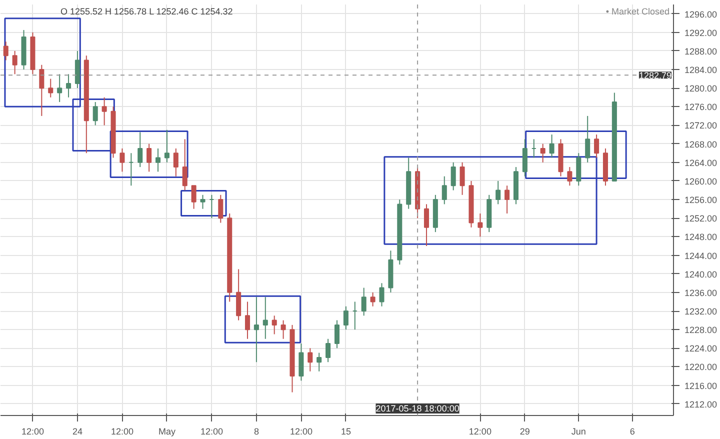 This screenshot has width=720, height=439. What do you see at coordinates (701, 255) in the screenshot?
I see `y-tick-label: 1244.00` at bounding box center [701, 255].